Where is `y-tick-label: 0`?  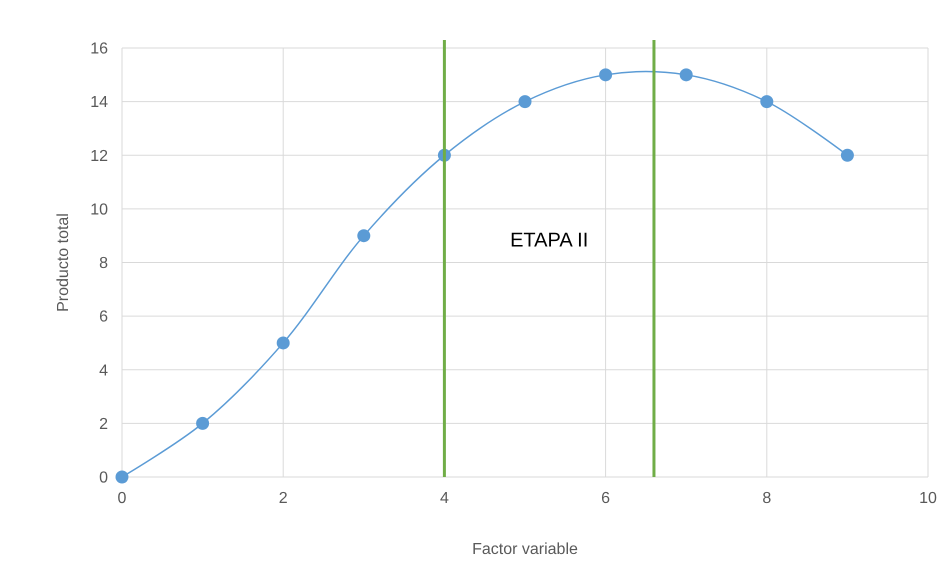 y-tick-label: 0 is located at coordinates (103, 478).